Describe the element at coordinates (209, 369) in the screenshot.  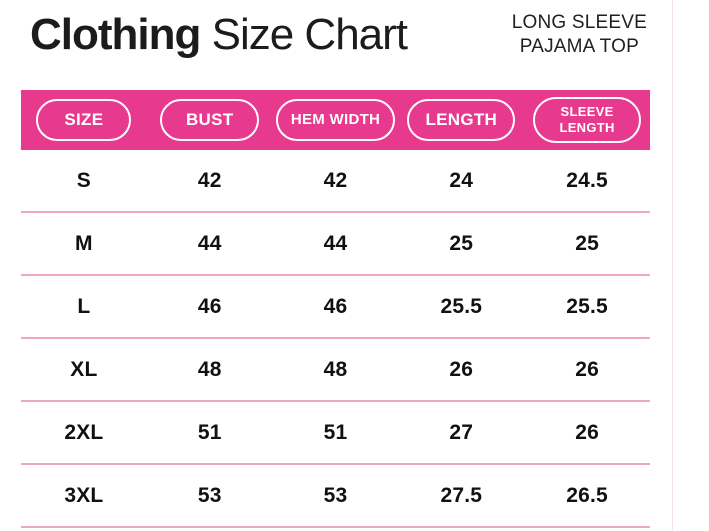
I see `bust-value: 48` at that location.